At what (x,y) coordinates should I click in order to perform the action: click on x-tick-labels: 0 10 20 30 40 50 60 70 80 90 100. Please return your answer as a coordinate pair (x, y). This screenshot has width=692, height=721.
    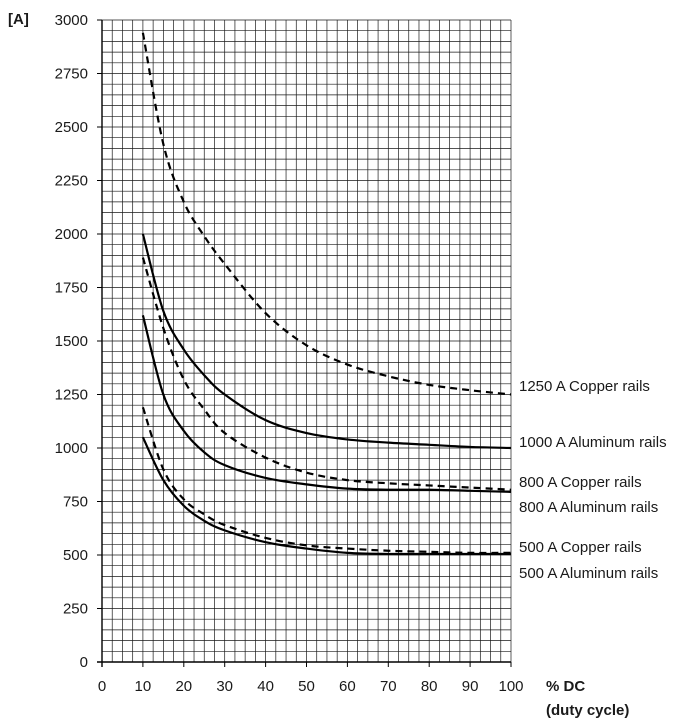
    Looking at the image, I should click on (311, 678).